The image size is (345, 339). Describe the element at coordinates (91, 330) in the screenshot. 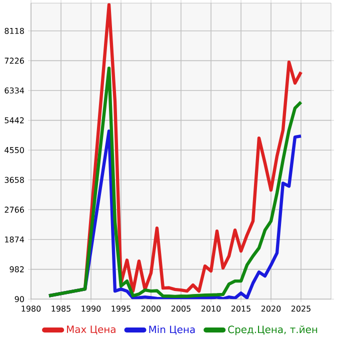

I see `legend-label: Max Цена` at that location.